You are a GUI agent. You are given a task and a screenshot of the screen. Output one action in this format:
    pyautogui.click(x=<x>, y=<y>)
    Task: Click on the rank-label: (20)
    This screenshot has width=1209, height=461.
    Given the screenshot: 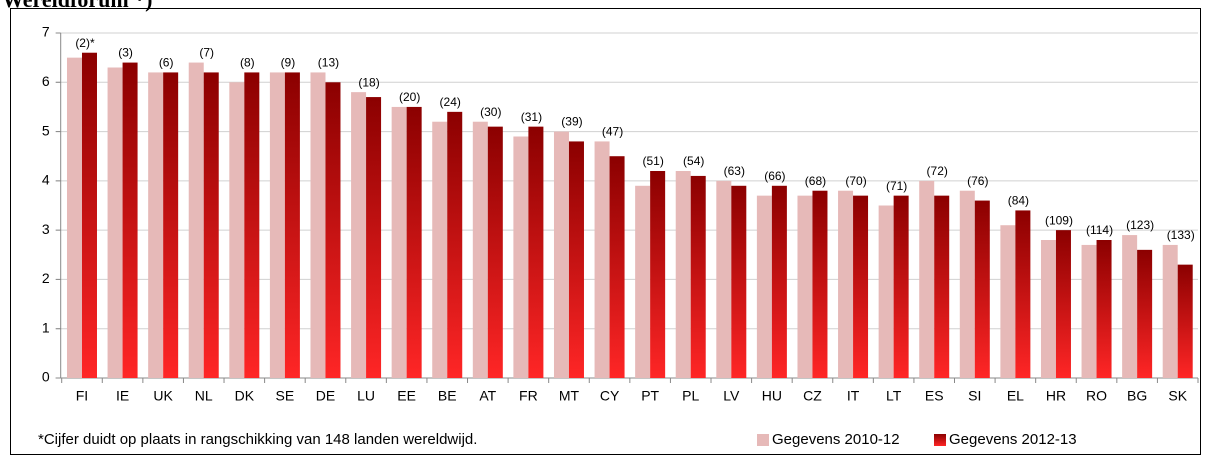 What is the action you would take?
    pyautogui.click(x=409, y=97)
    